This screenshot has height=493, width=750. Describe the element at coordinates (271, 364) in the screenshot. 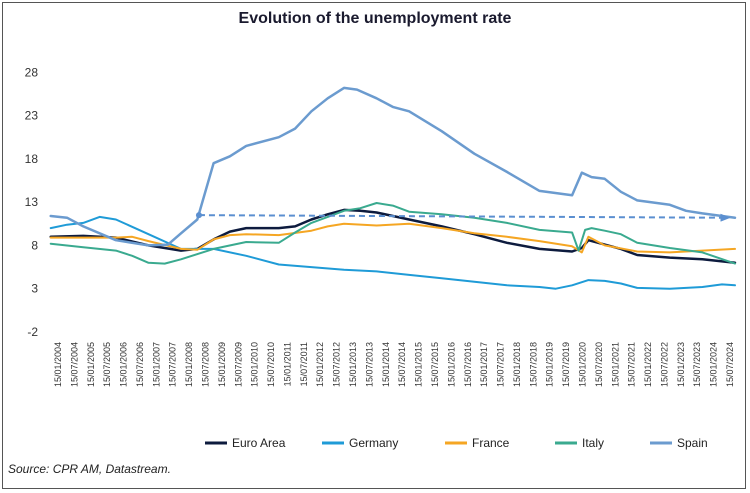

I see `x-tick-label: 15/07/2010` at that location.